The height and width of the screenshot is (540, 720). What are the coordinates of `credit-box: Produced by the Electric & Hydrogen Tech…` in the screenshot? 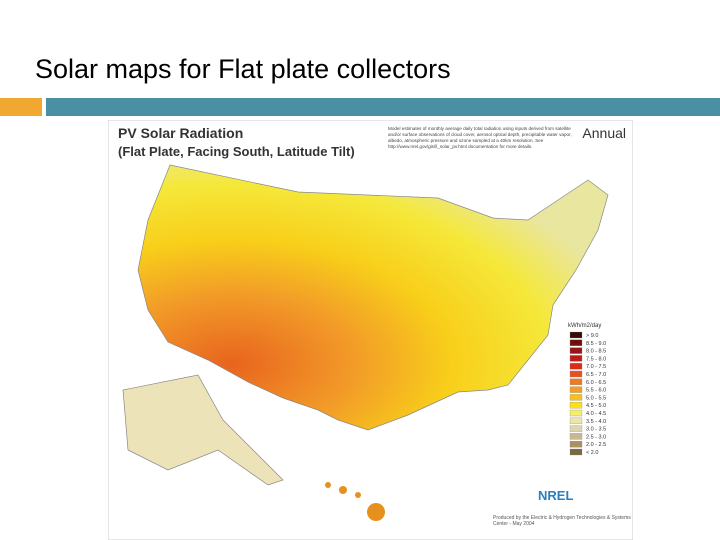 It's located at (562, 521).